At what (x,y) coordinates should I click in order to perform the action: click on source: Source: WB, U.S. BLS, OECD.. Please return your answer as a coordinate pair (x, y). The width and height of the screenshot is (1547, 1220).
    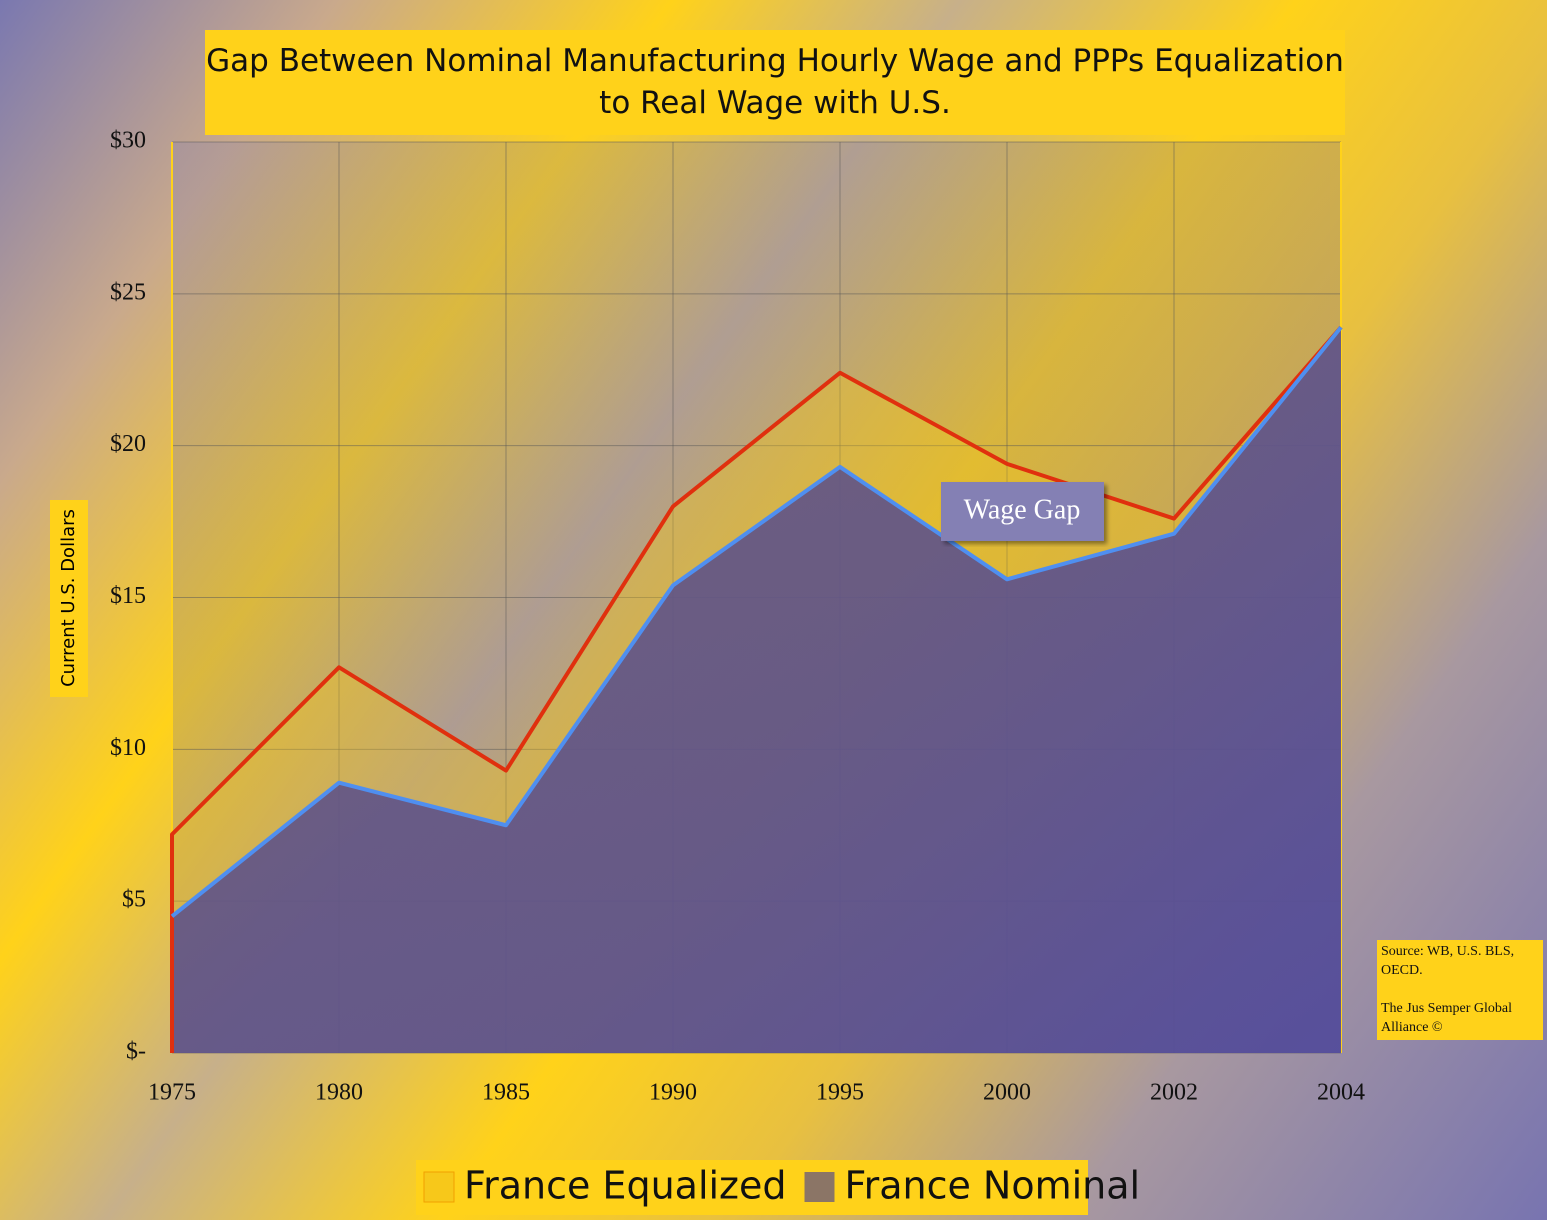
    Looking at the image, I should click on (1448, 961).